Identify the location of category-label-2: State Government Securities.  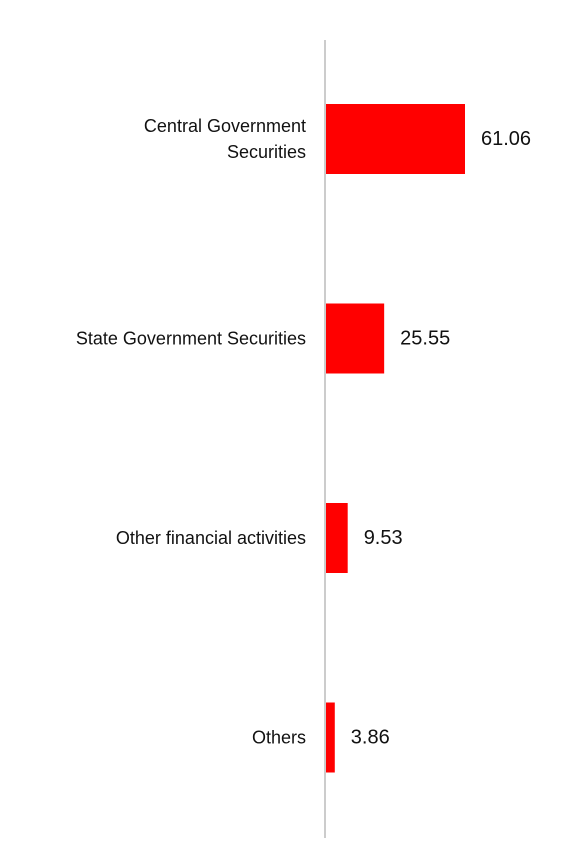
(191, 339).